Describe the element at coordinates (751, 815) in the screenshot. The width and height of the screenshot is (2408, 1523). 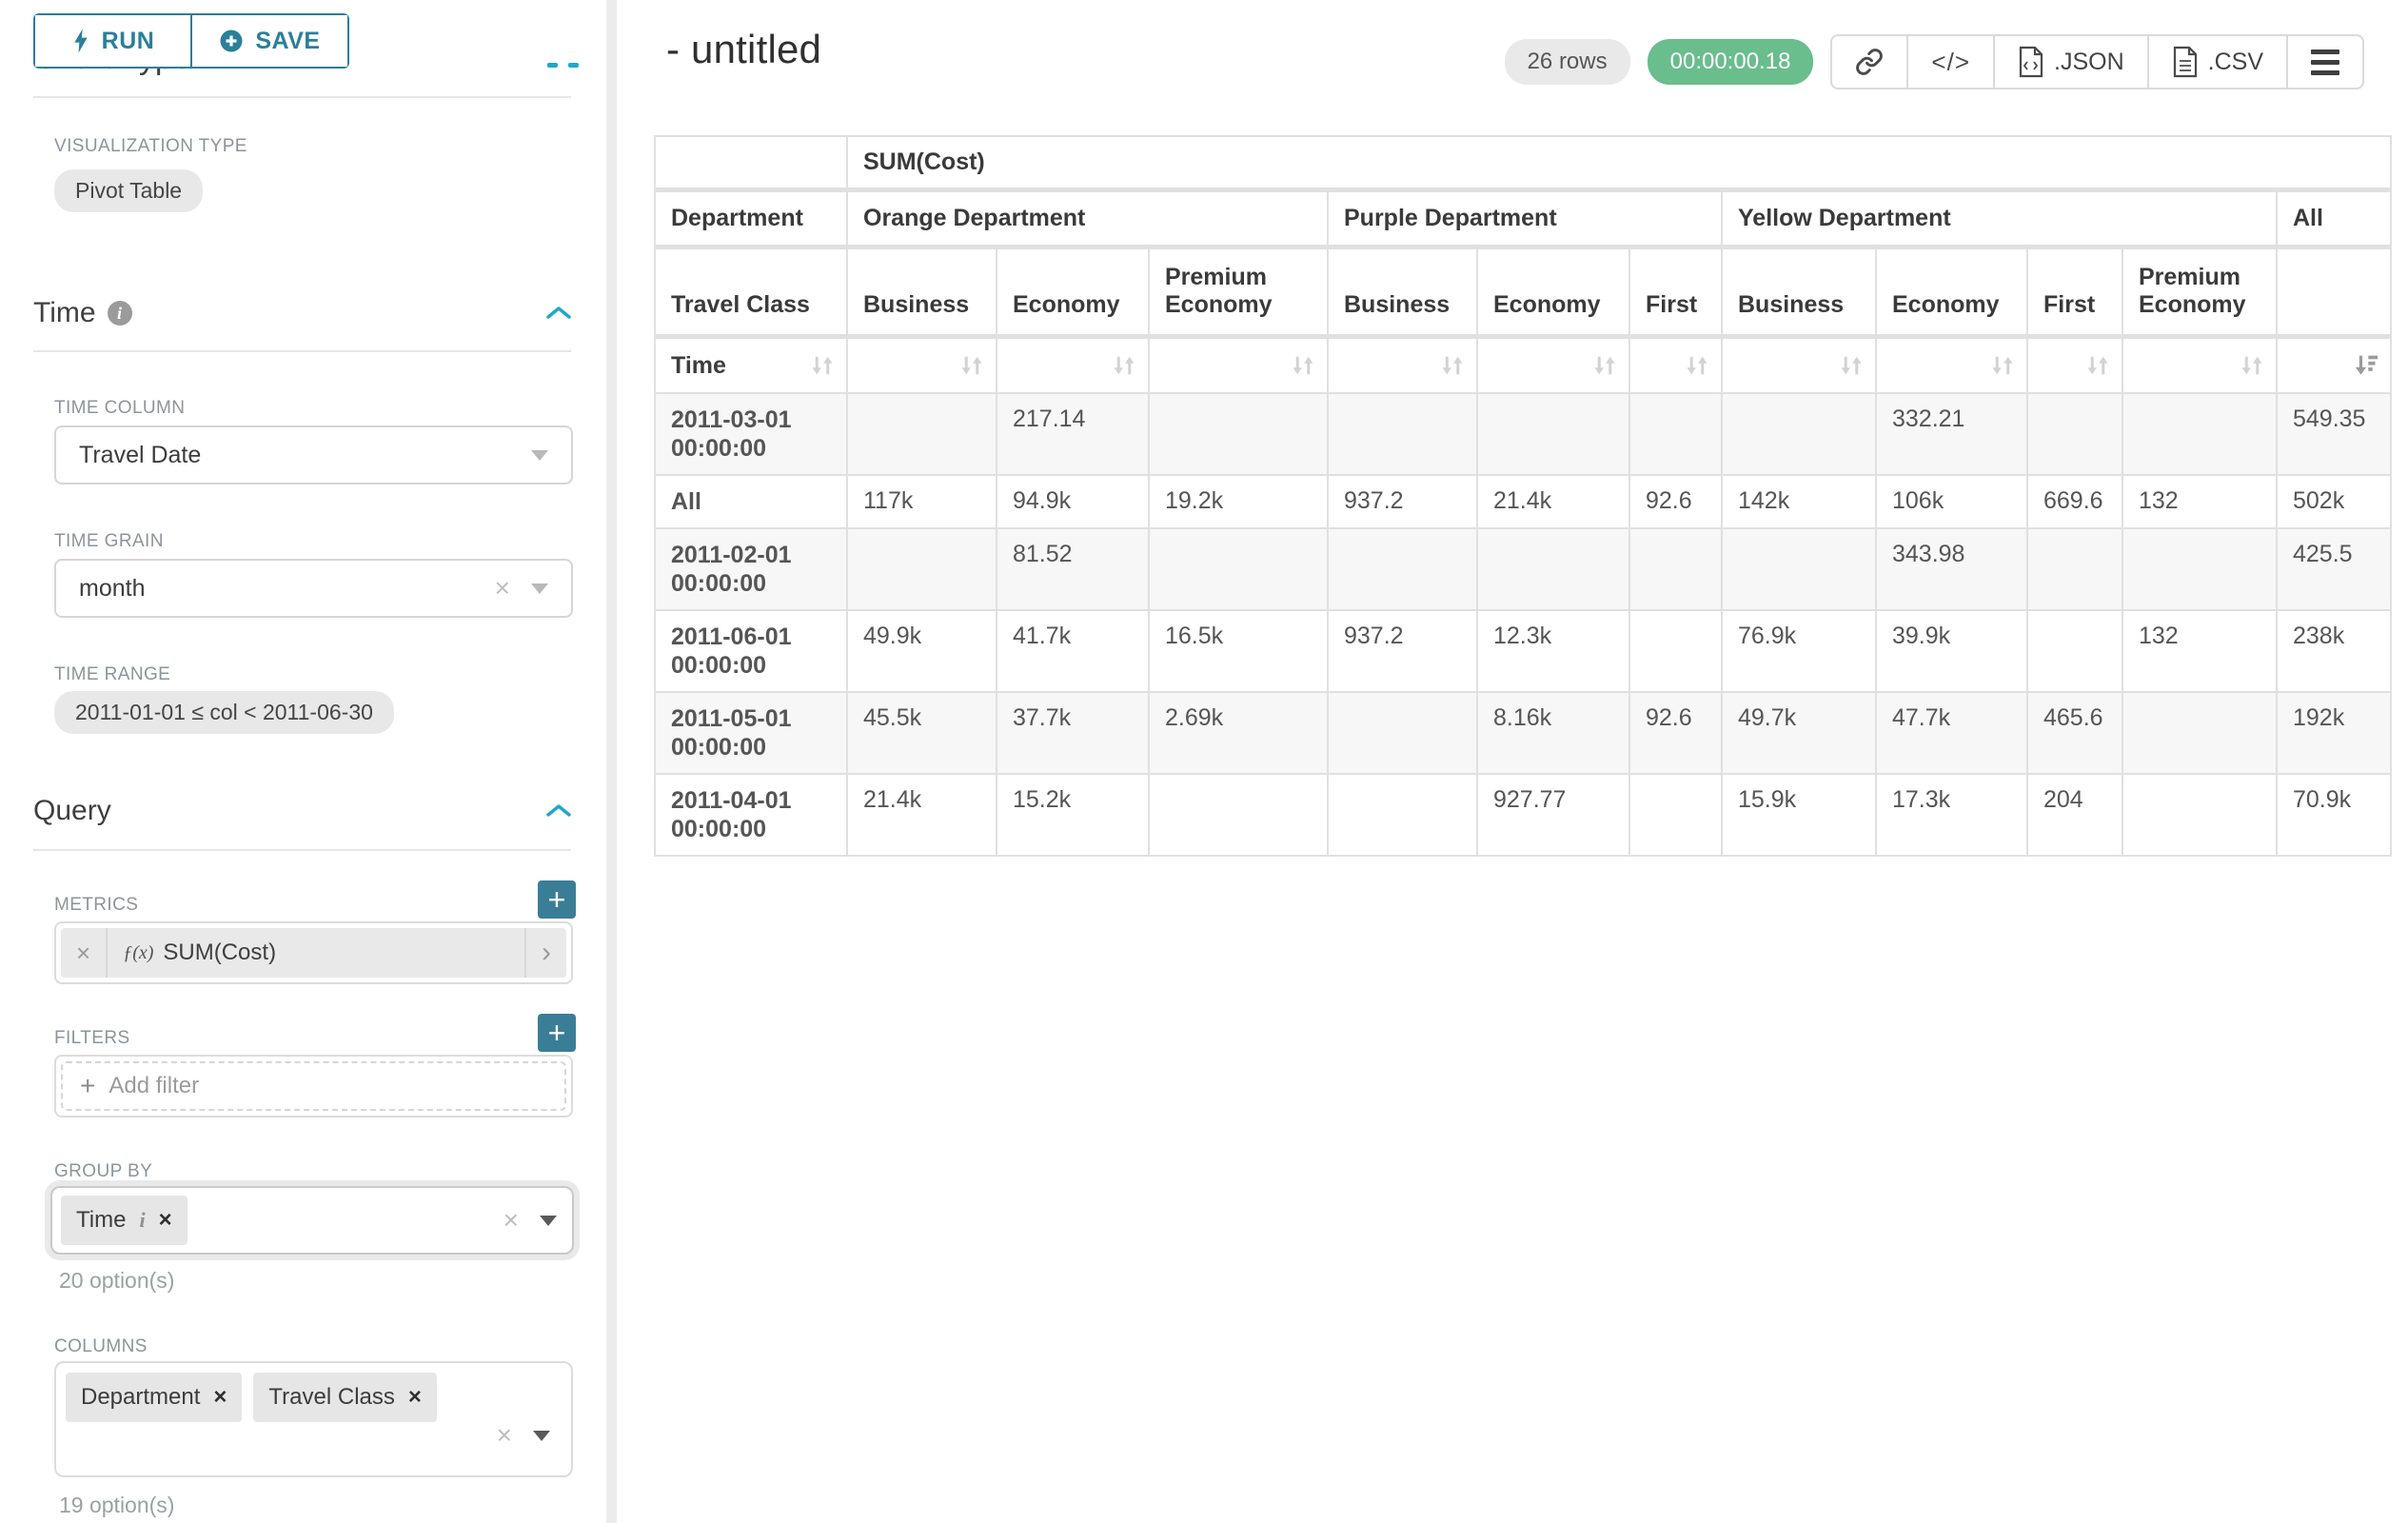
I see `row-label: 2011-04-01 00:00:00` at that location.